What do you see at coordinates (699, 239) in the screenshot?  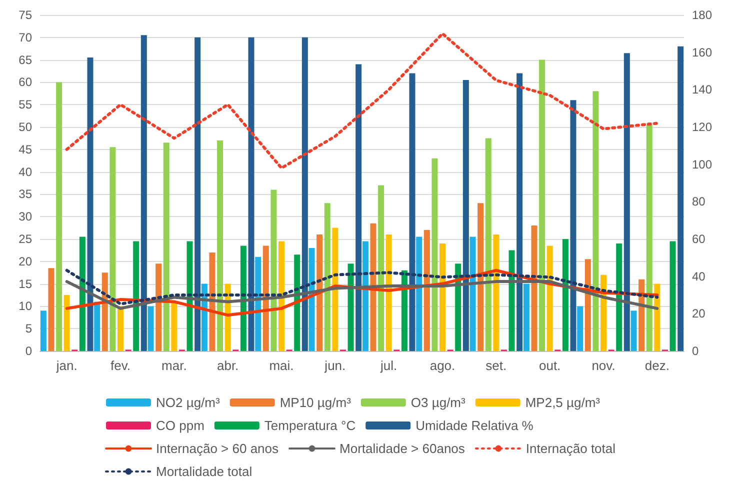 I see `y2-tick-label: 60` at bounding box center [699, 239].